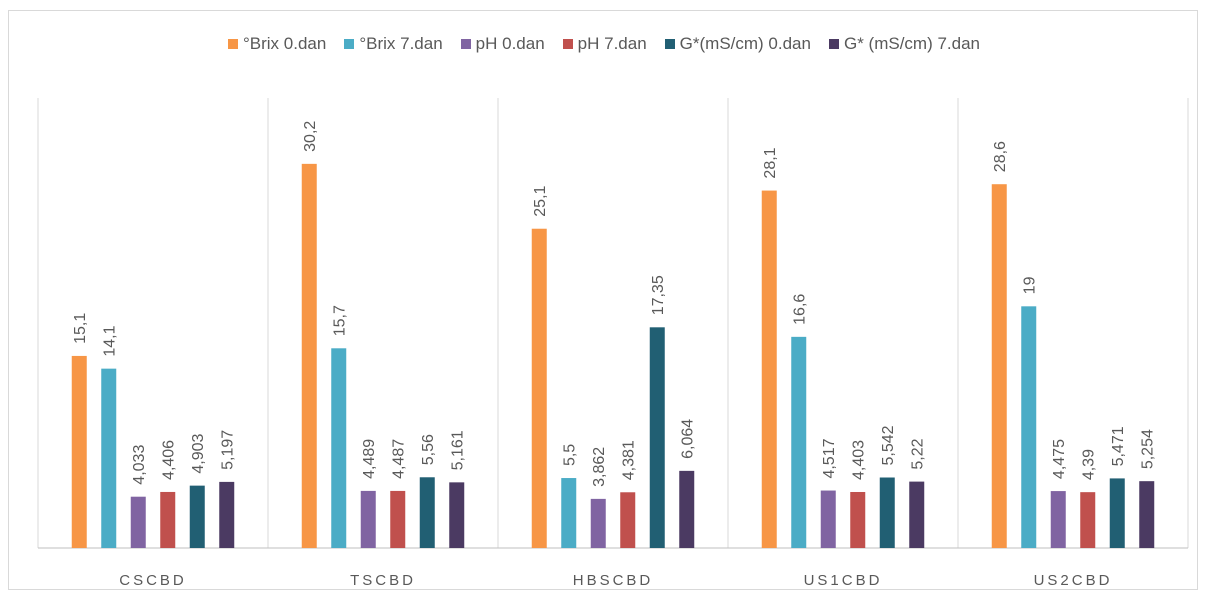  Describe the element at coordinates (1000, 156) in the screenshot. I see `data-label: 28,6` at that location.